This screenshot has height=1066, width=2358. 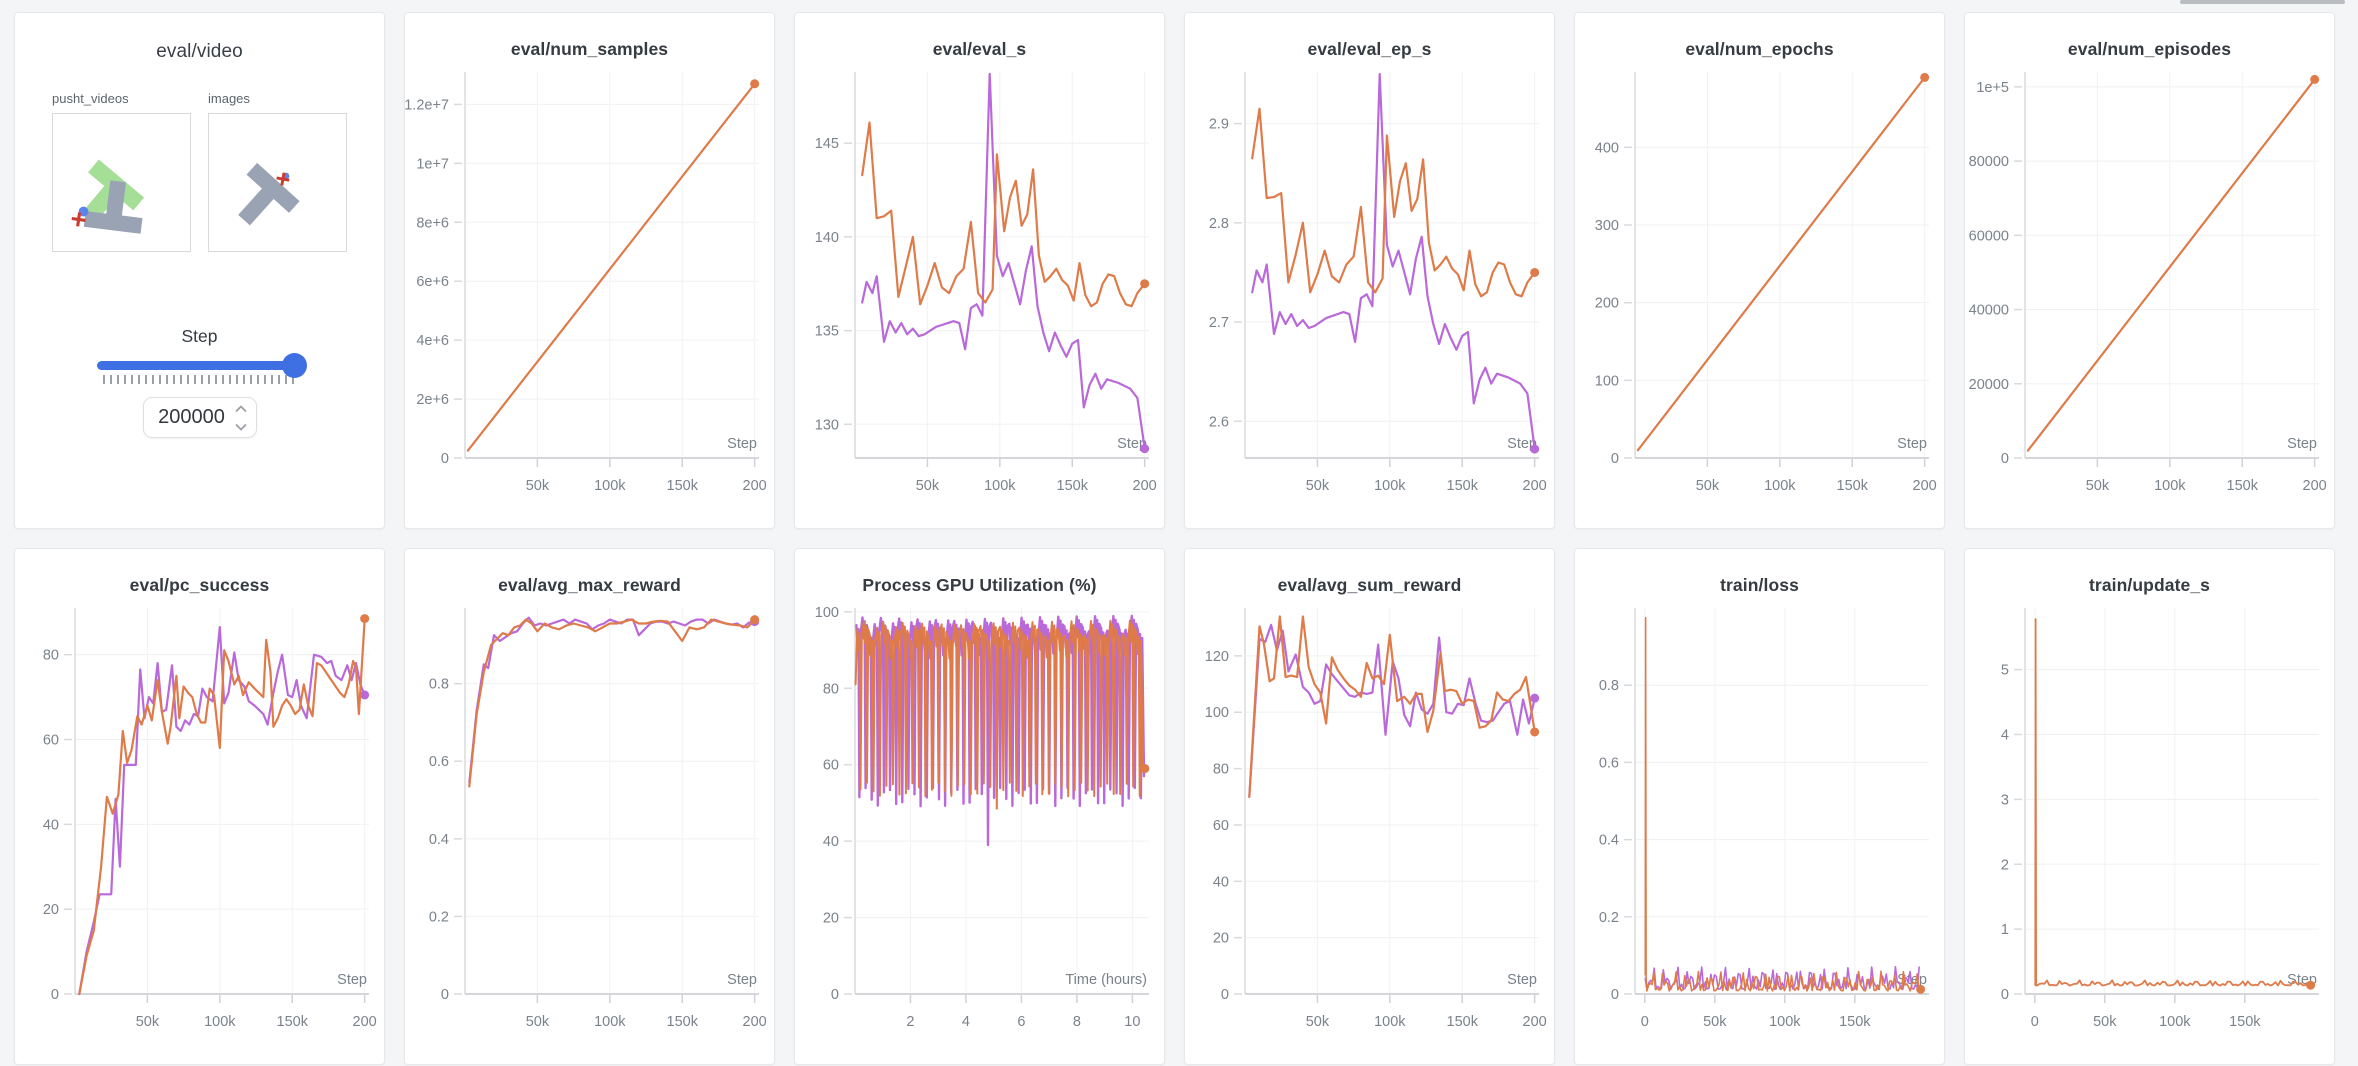 I want to click on svg-text: 0.8, so click(x=1609, y=686).